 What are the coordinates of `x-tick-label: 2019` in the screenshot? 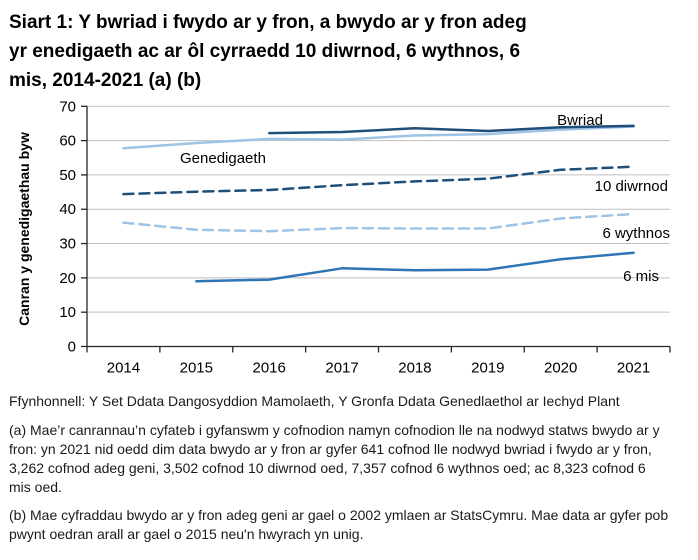 It's located at (487, 368).